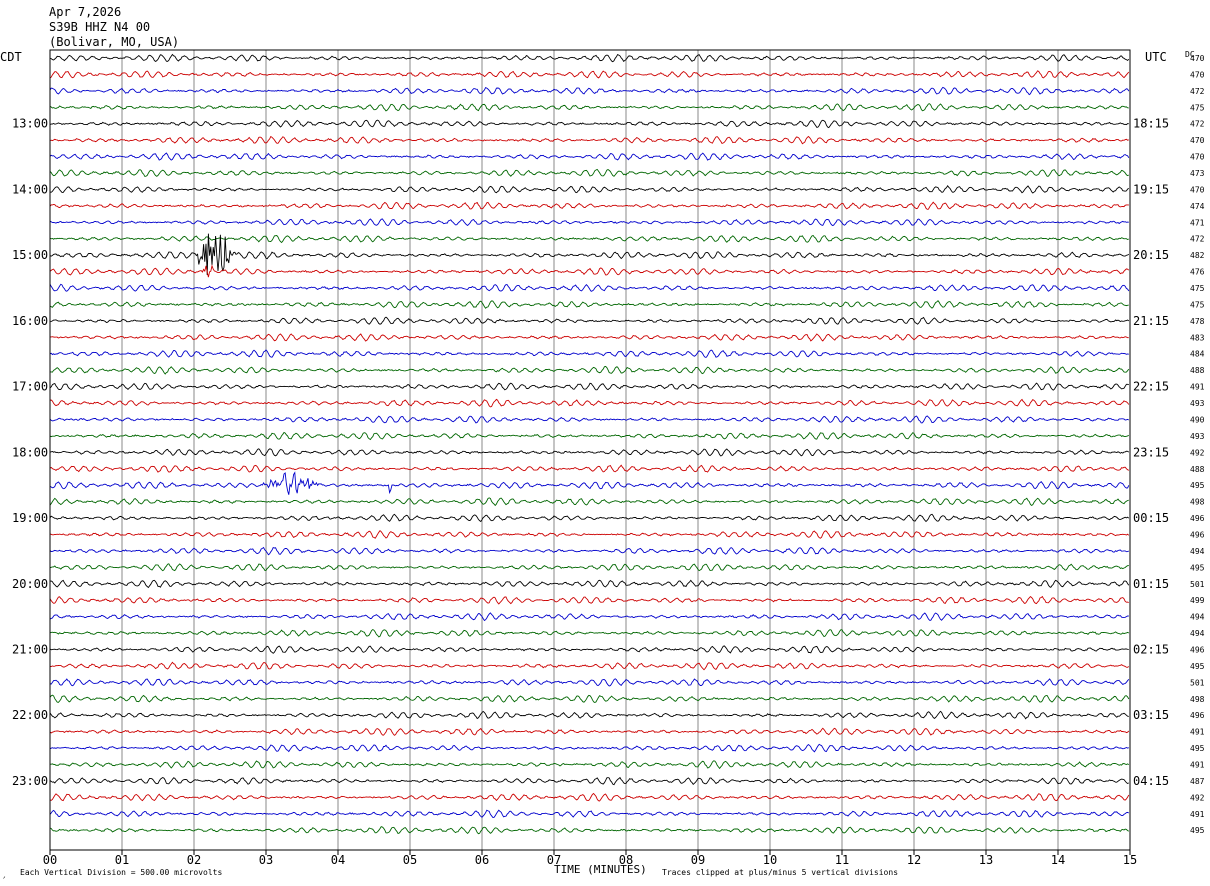 This screenshot has height=886, width=1210. What do you see at coordinates (1151, 387) in the screenshot?
I see `right-time-label: 22:15` at bounding box center [1151, 387].